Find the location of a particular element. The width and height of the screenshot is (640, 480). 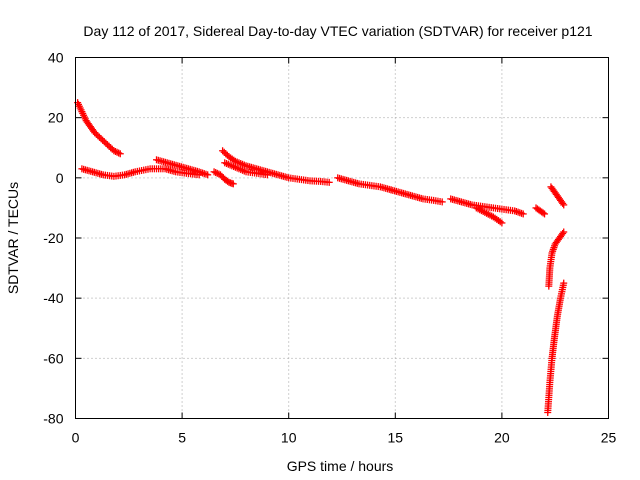

y-tick-label: 40 is located at coordinates (56, 58).